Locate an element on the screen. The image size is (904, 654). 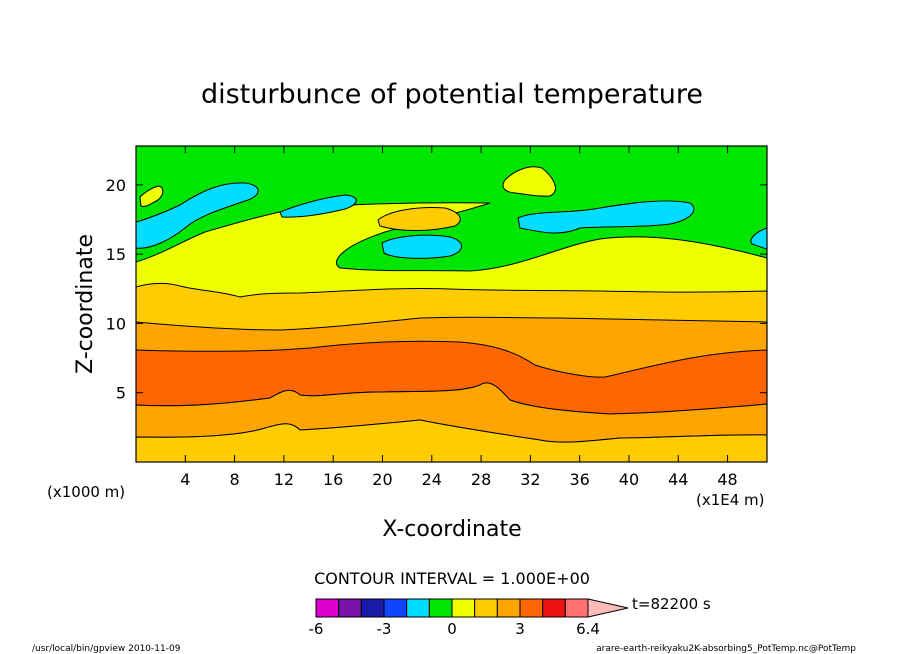
time-label: t=82200 s is located at coordinates (671, 604).